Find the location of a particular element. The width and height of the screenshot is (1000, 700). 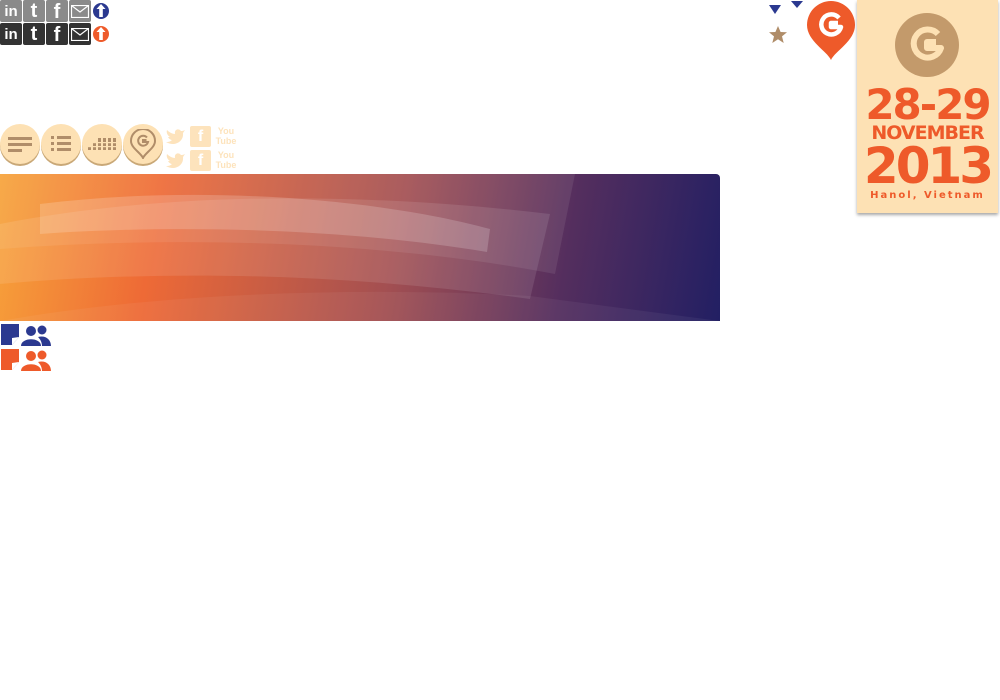

event-location: Hanol, Vietnam is located at coordinates (927, 195).